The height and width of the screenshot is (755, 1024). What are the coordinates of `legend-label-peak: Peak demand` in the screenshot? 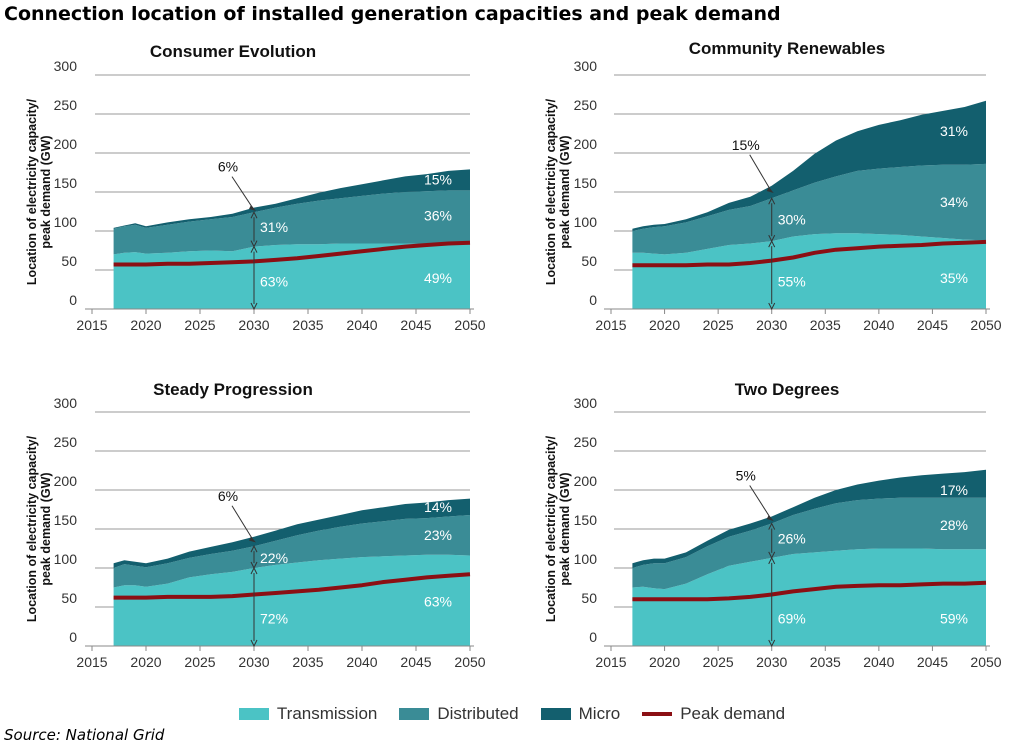 It's located at (733, 713).